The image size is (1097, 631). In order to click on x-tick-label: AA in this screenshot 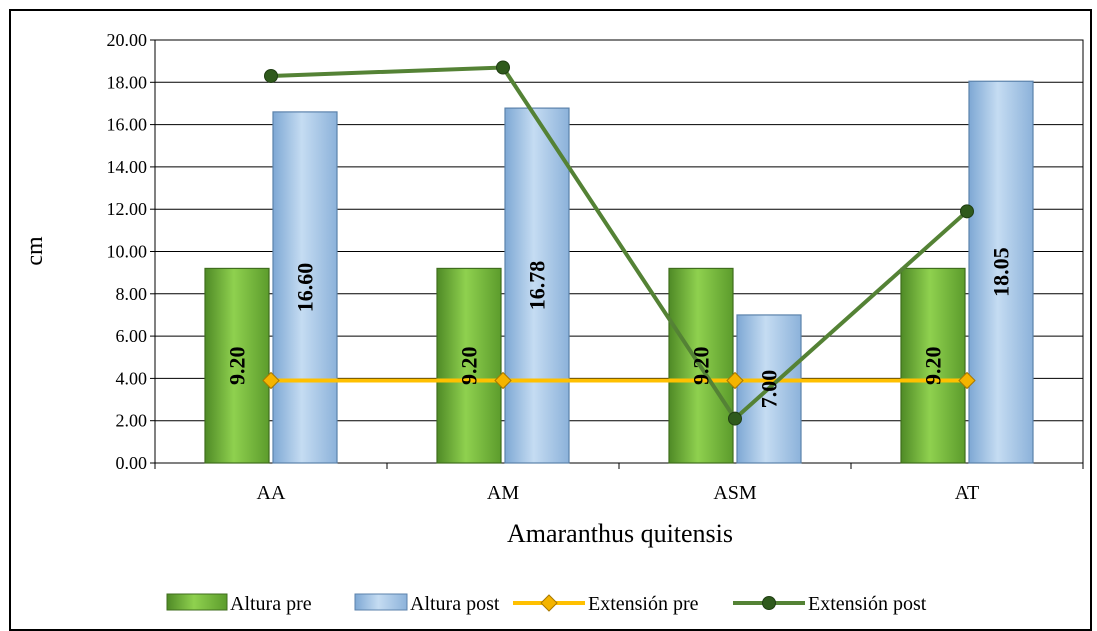, I will do `click(271, 493)`.